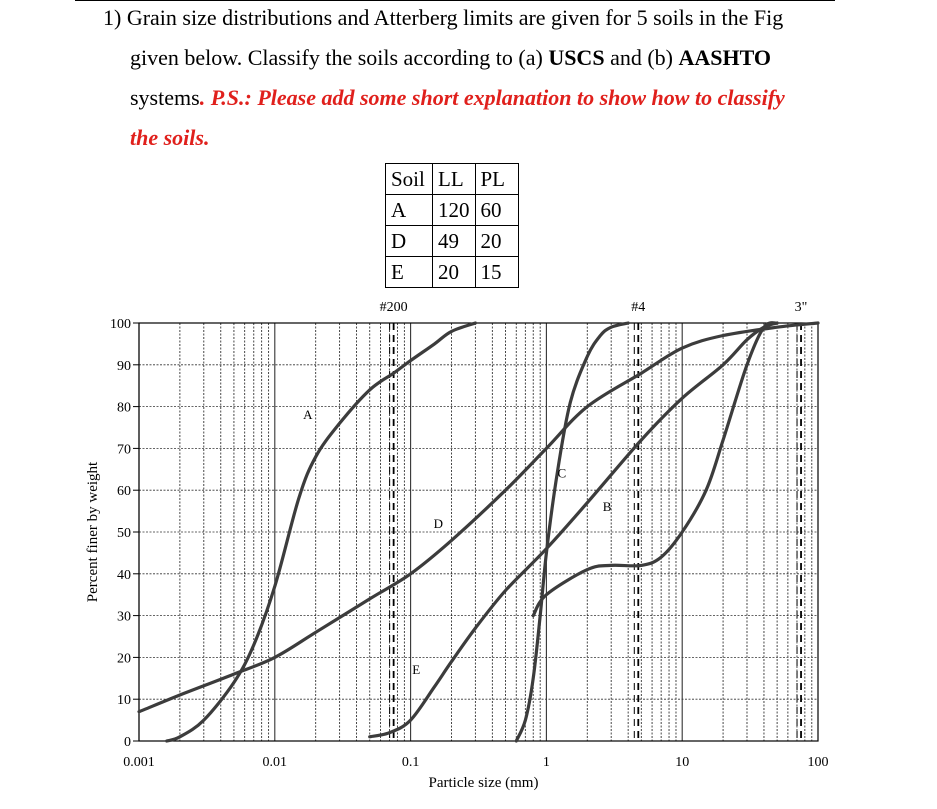 Image resolution: width=937 pixels, height=809 pixels. Describe the element at coordinates (496, 272) in the screenshot. I see `table-cell: 15` at that location.